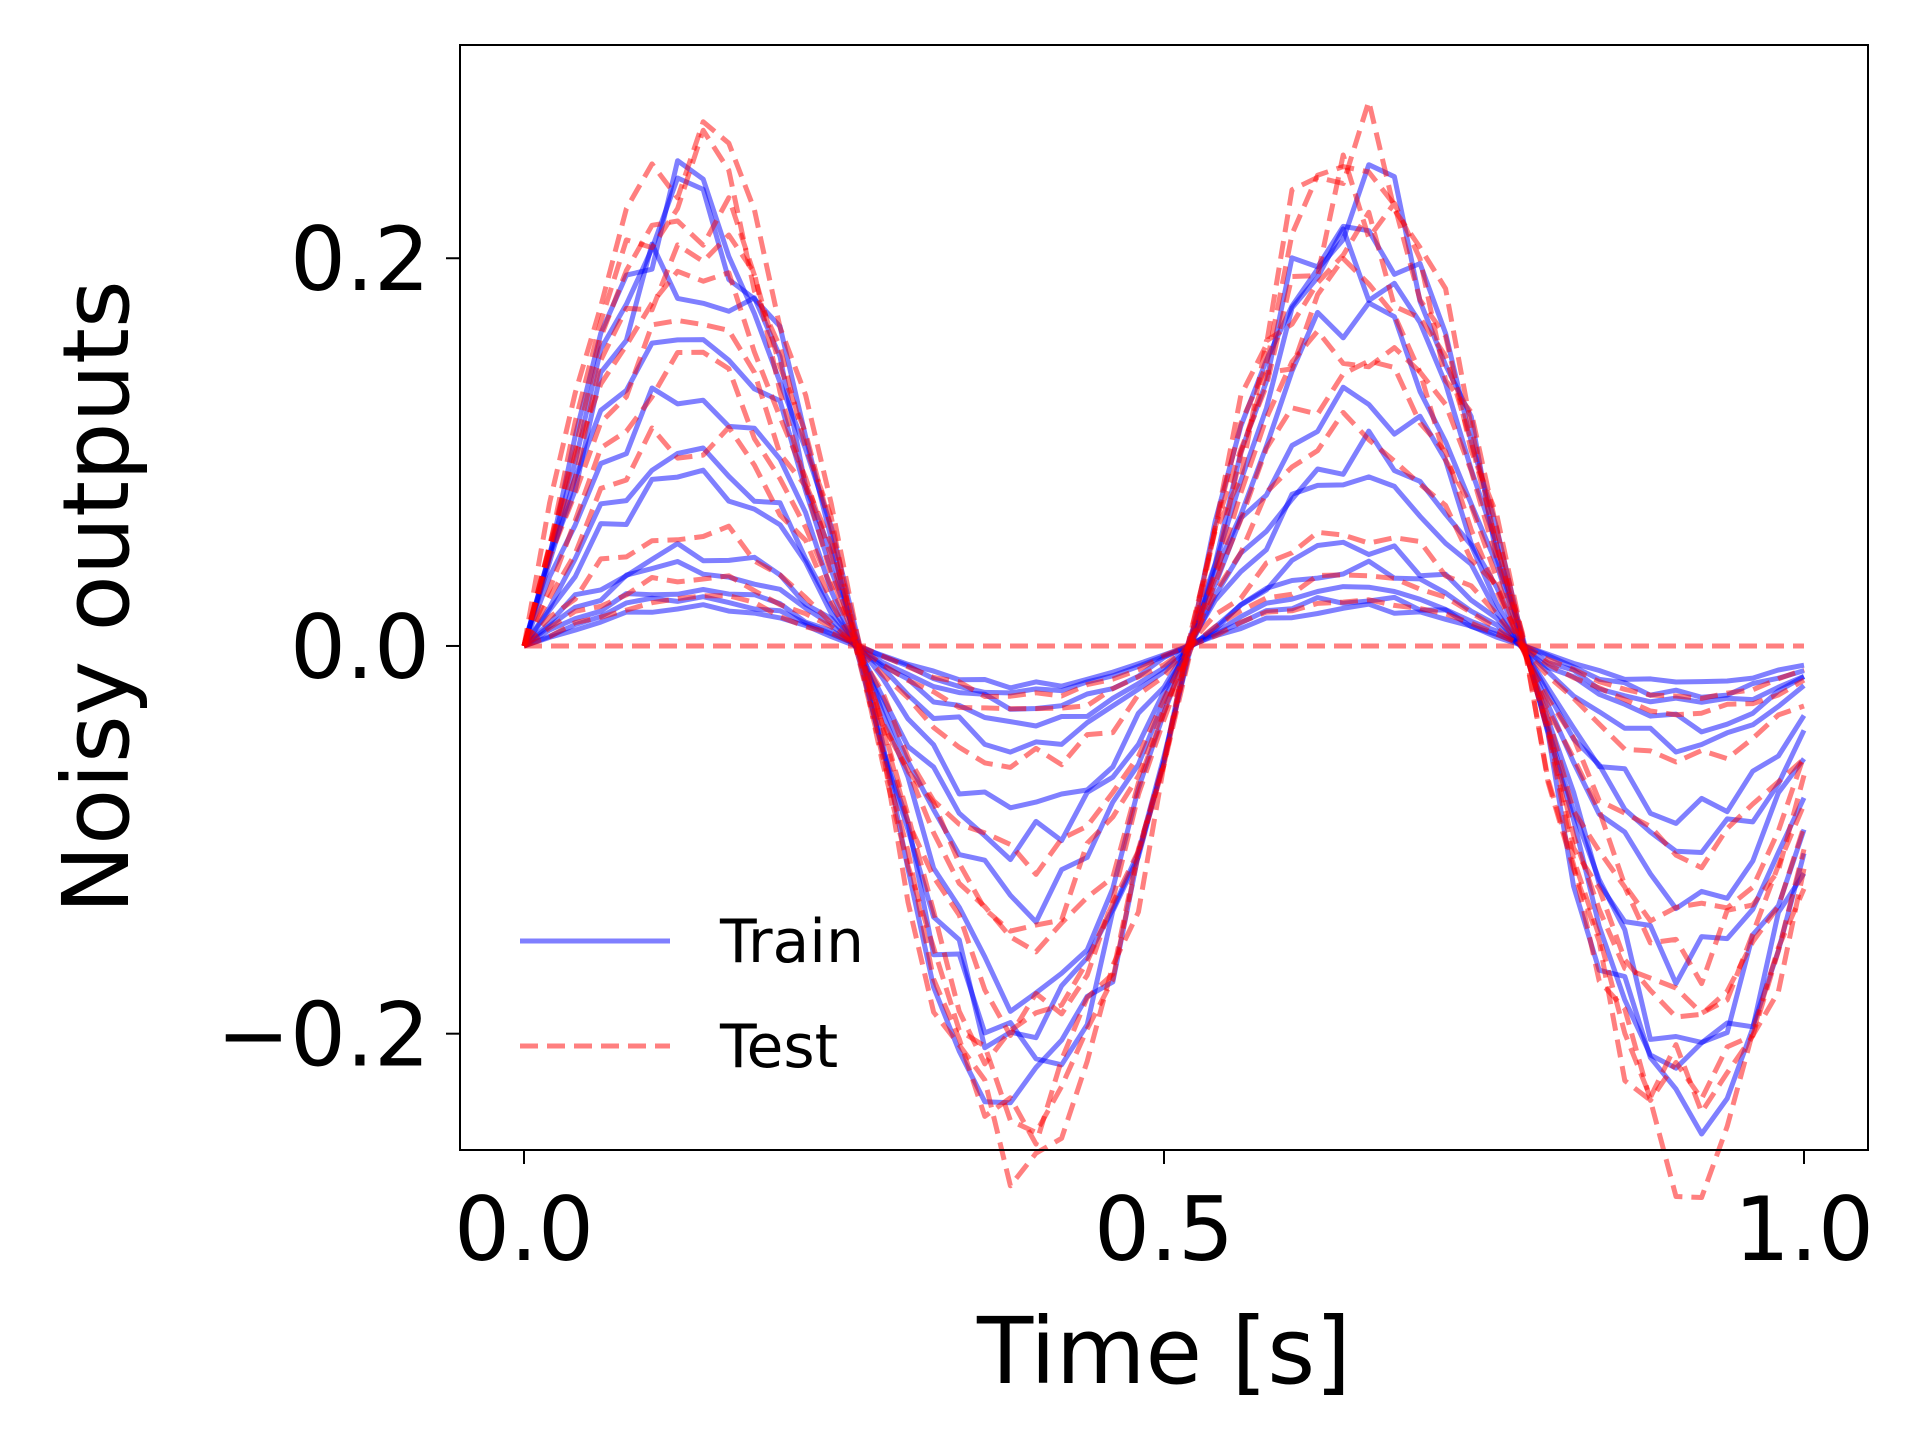  What do you see at coordinates (323, 1035) in the screenshot?
I see `y-tick-label: −0.2` at bounding box center [323, 1035].